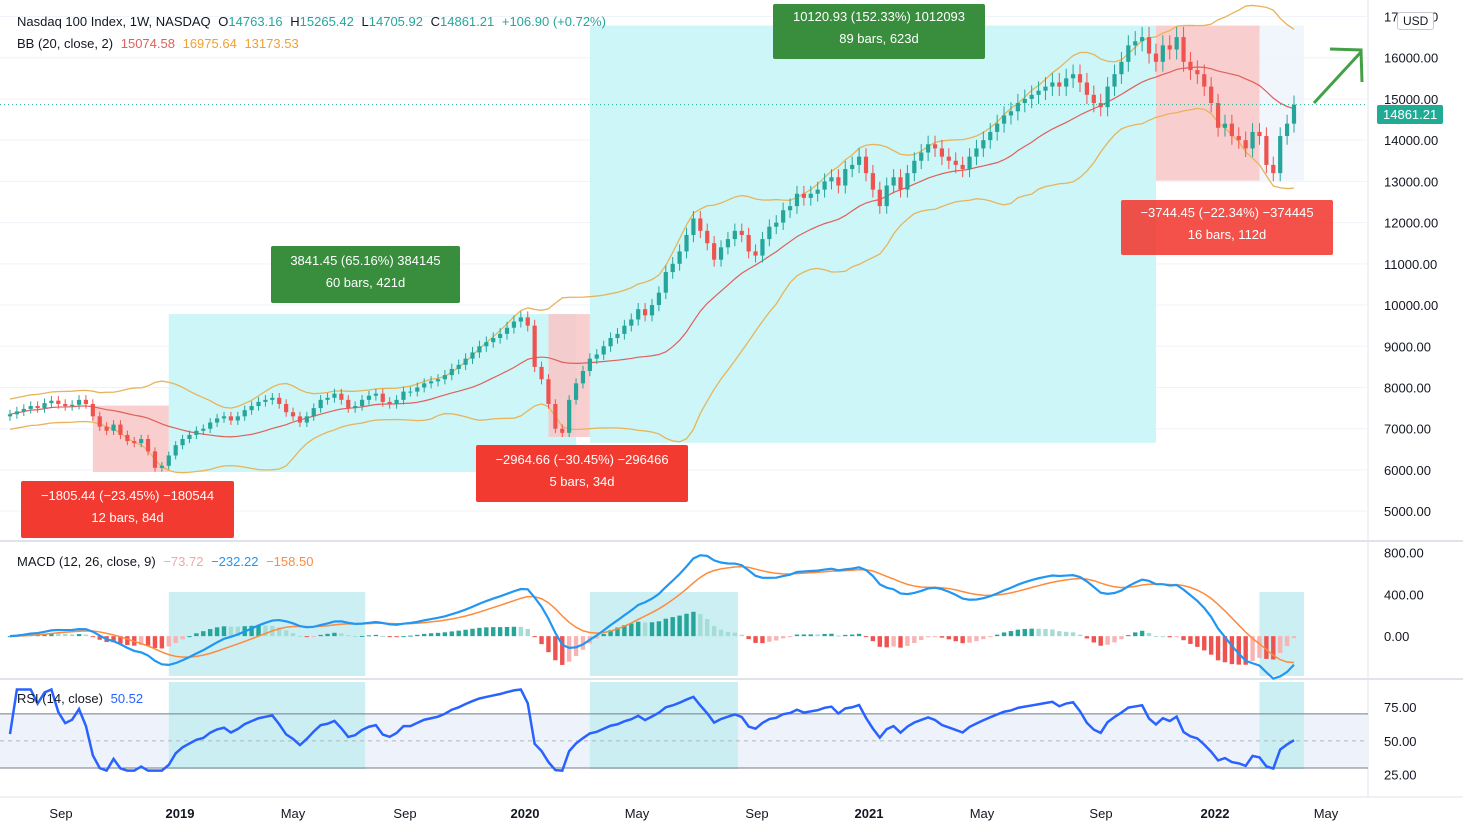 The height and width of the screenshot is (832, 1463). What do you see at coordinates (127, 517) in the screenshot?
I see `measure-label-1-line2: 12 bars, 84d` at bounding box center [127, 517].